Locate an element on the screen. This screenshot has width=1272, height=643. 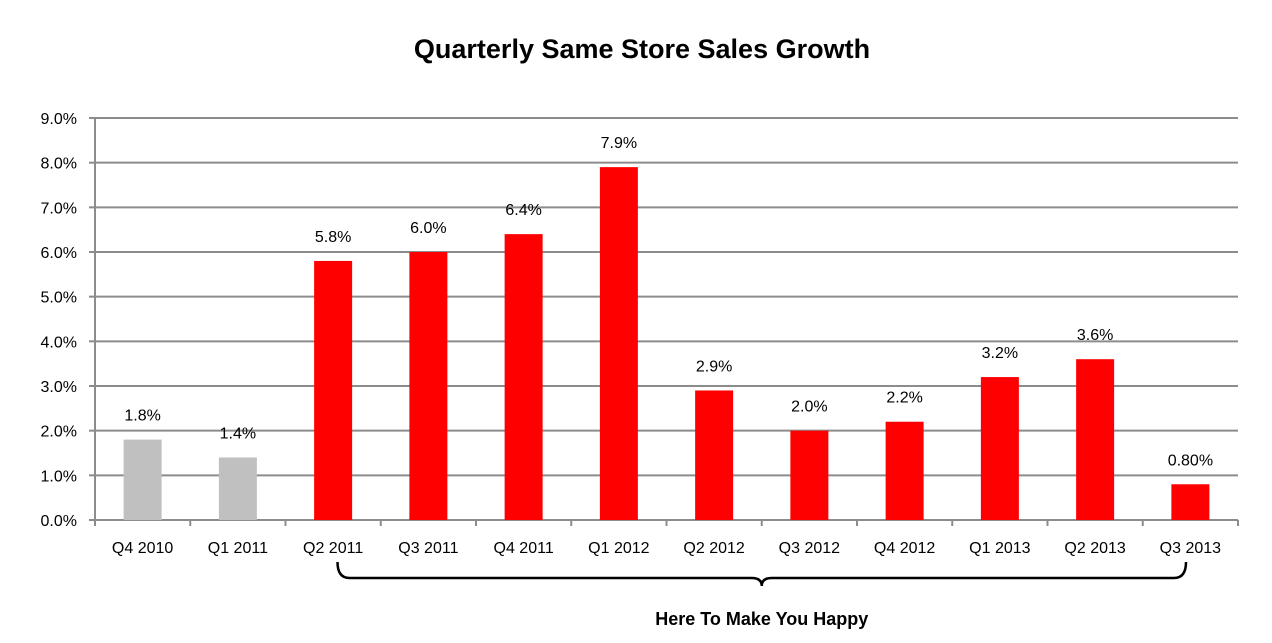
y-tick-label: 4.0% is located at coordinates (59, 342).